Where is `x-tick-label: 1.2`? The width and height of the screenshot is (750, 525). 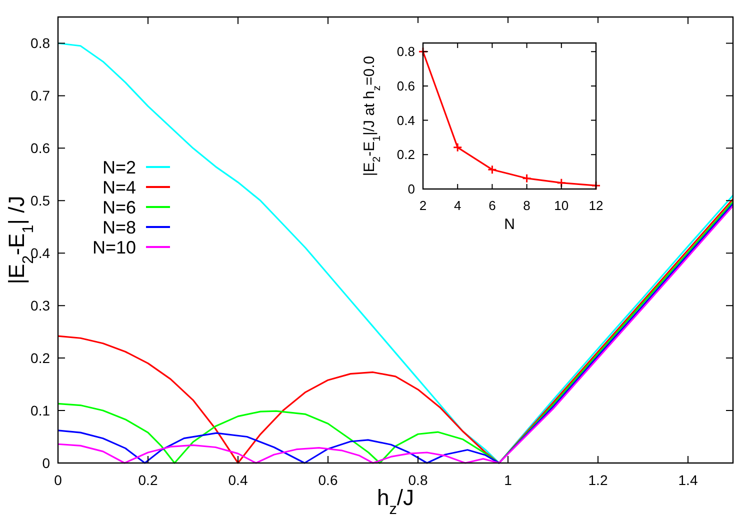
x-tick-label: 1.2 is located at coordinates (598, 480).